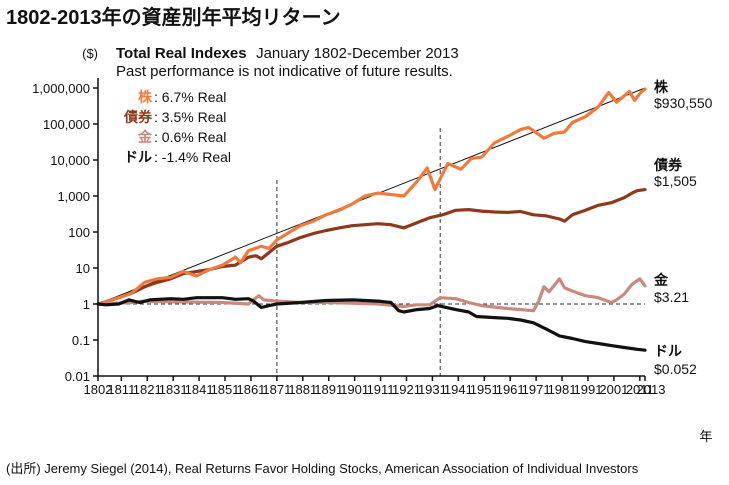  What do you see at coordinates (199, 389) in the screenshot?
I see `x-tick-label: 1841` at bounding box center [199, 389].